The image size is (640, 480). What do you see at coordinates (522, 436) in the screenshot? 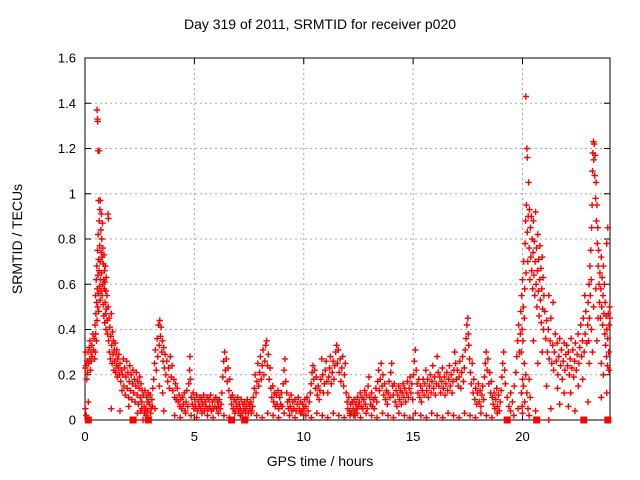
I see `x-tick-label: 20` at bounding box center [522, 436].